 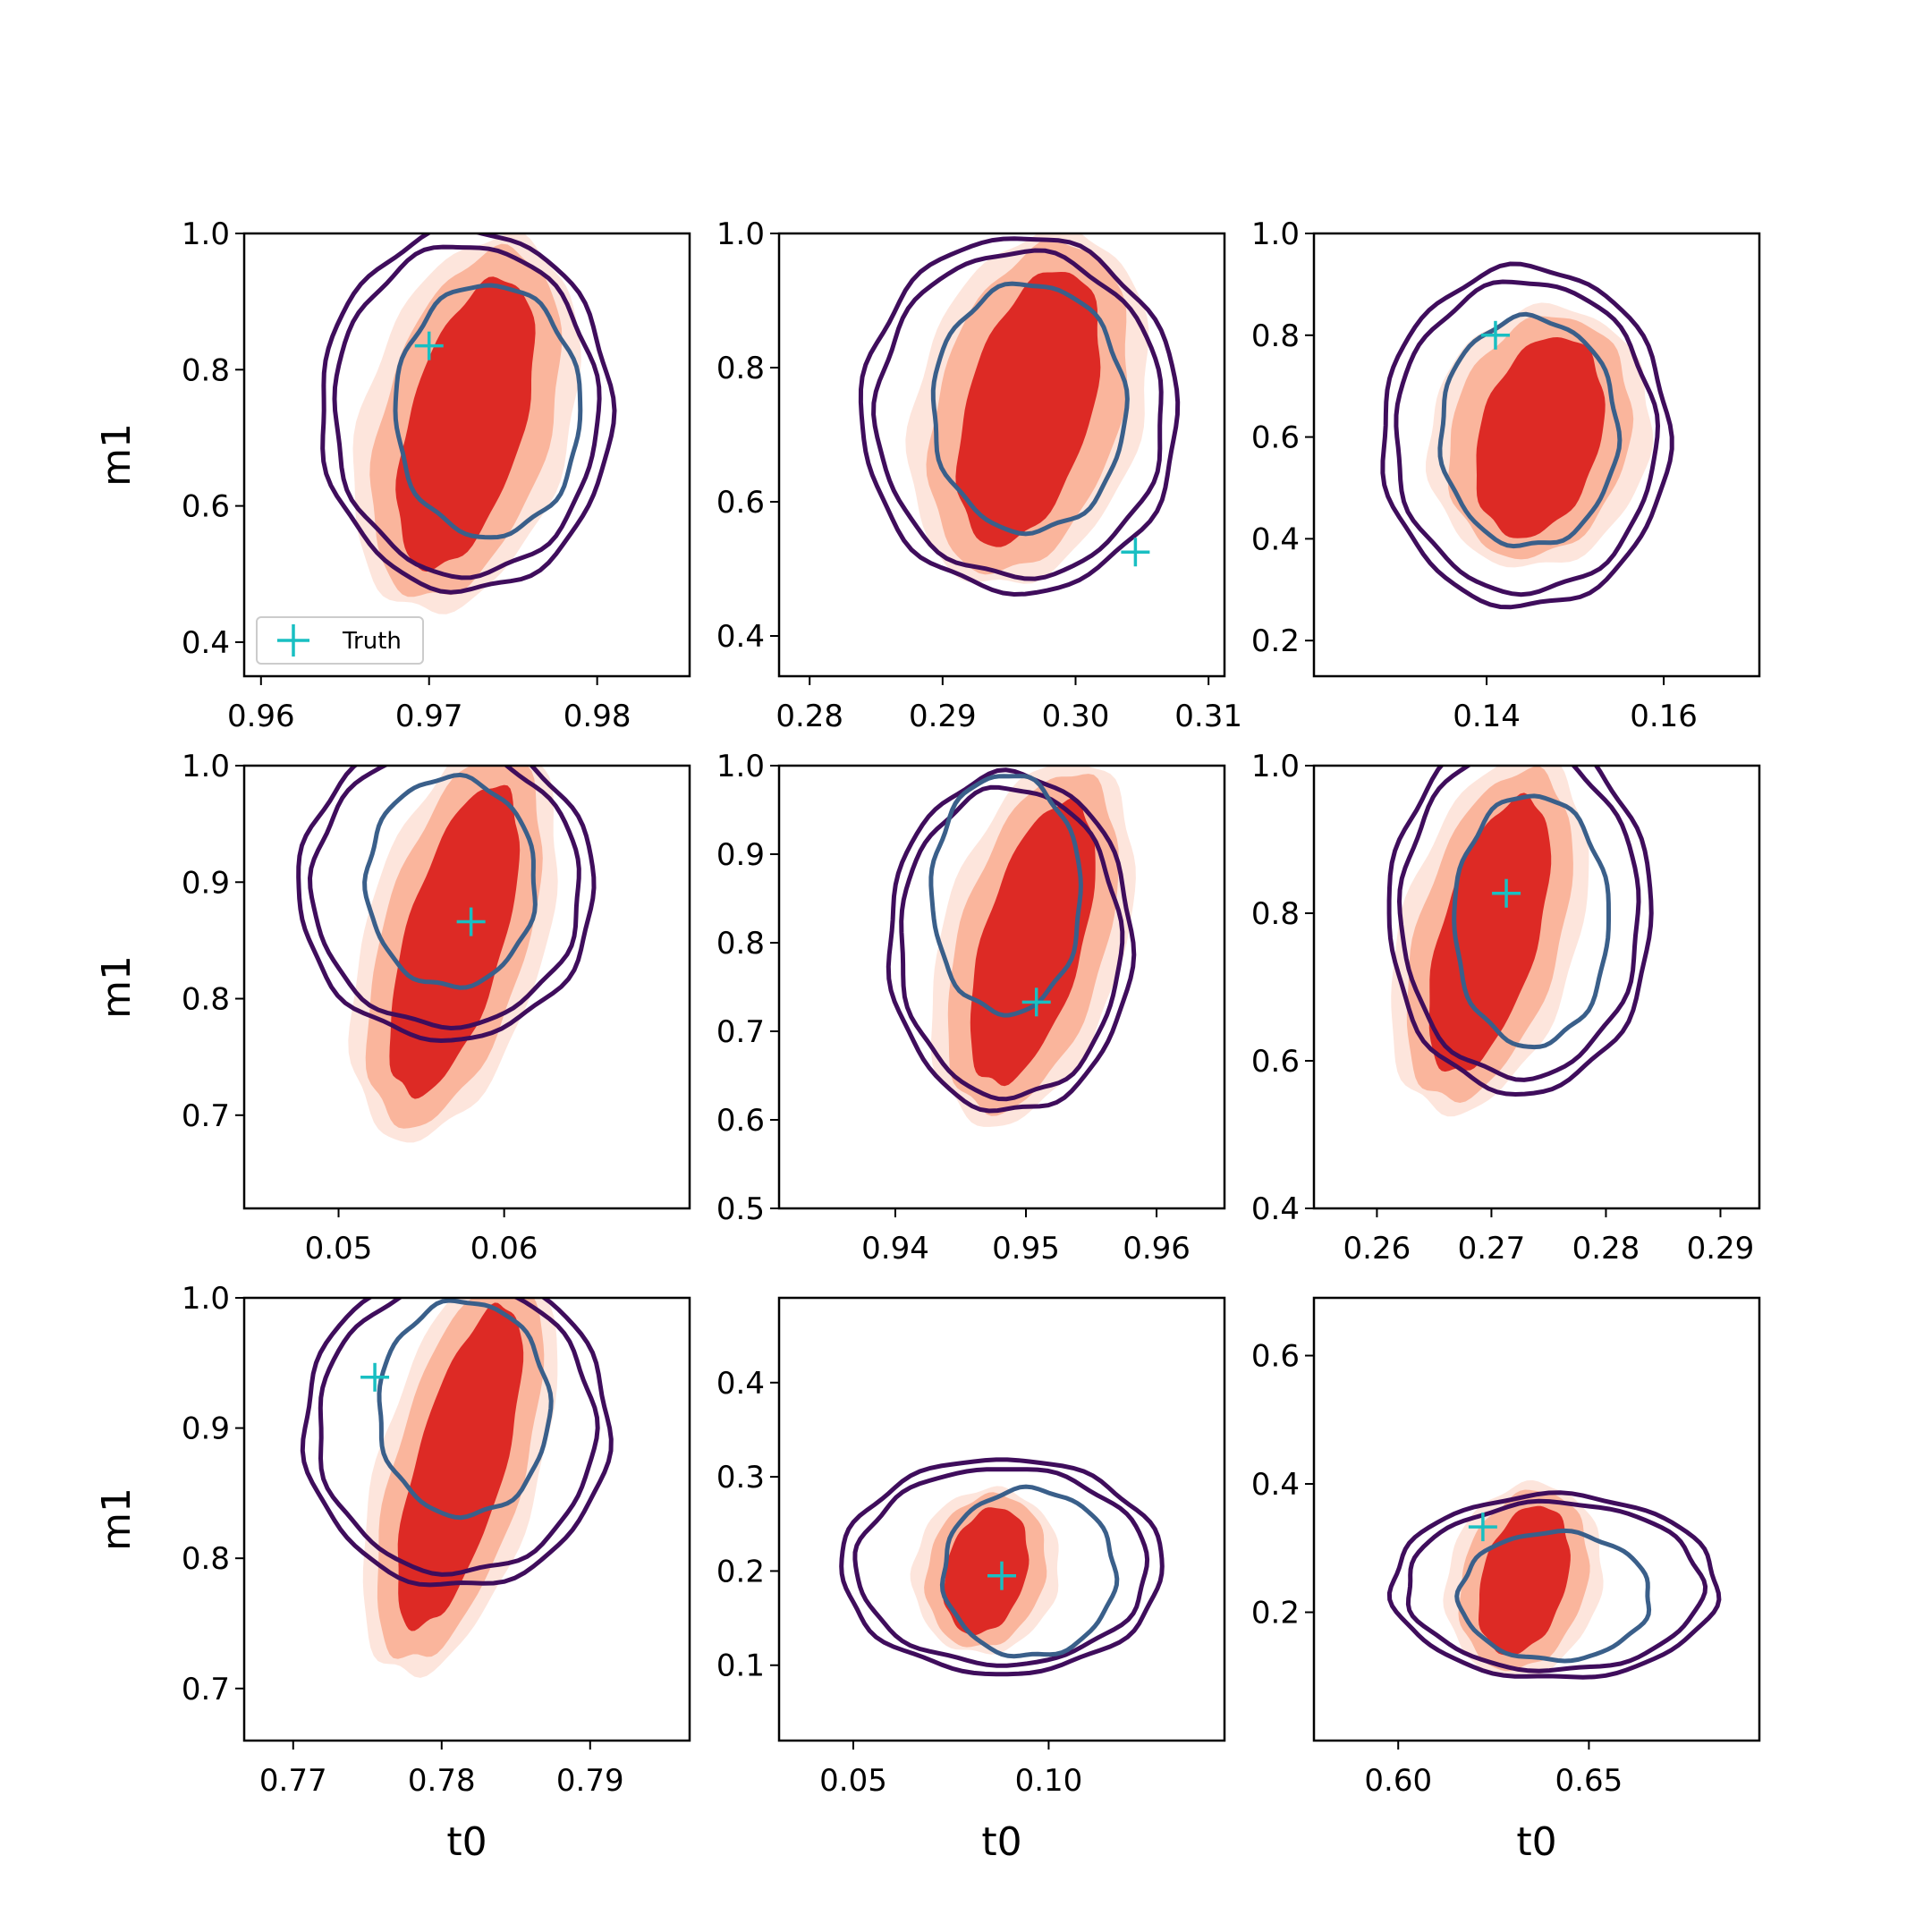 What do you see at coordinates (1487, 716) in the screenshot?
I see `x-tick-label: 0.14` at bounding box center [1487, 716].